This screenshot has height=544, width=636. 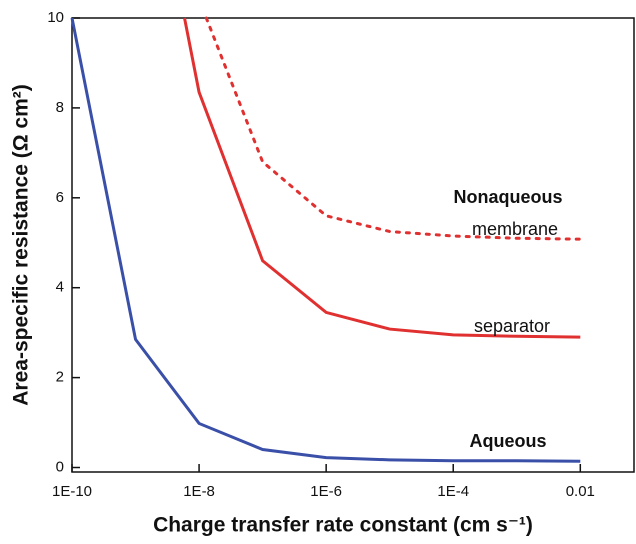 What do you see at coordinates (507, 197) in the screenshot?
I see `annotation: Nonaqueous` at bounding box center [507, 197].